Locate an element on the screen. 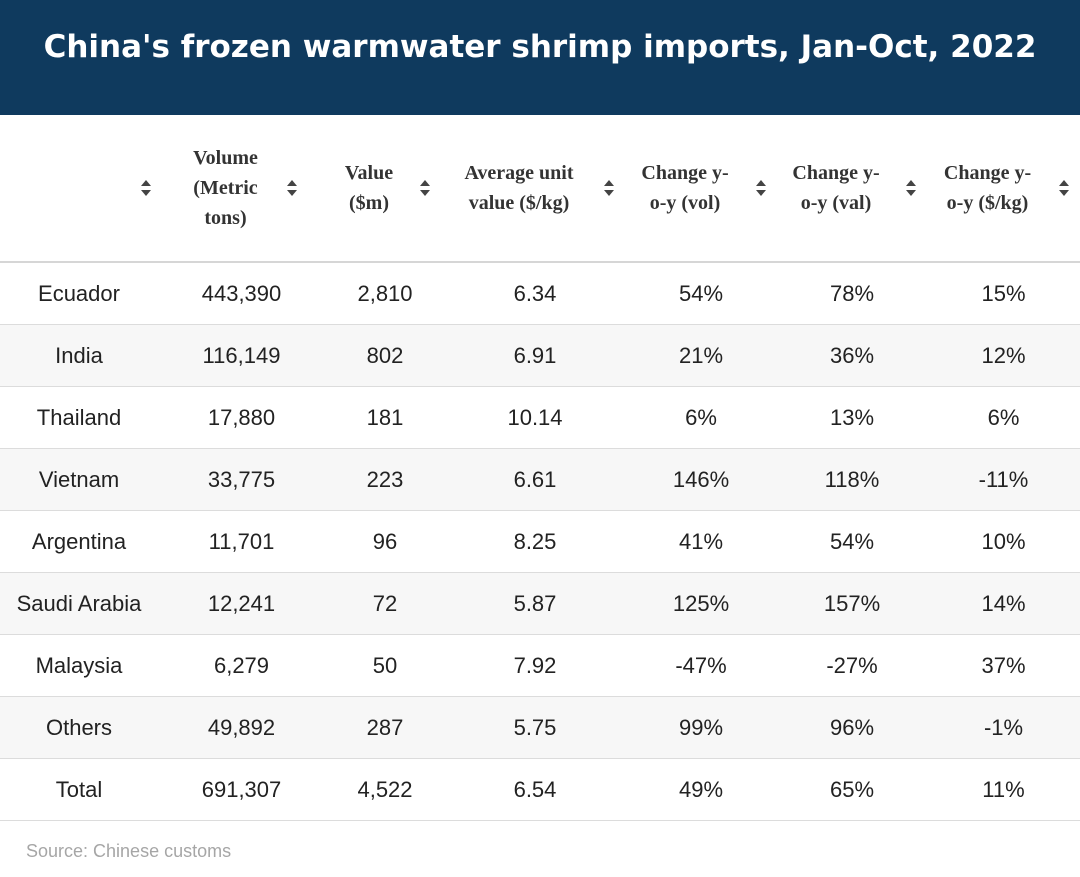 The width and height of the screenshot is (1080, 877). value-cell: 223 is located at coordinates (385, 479).